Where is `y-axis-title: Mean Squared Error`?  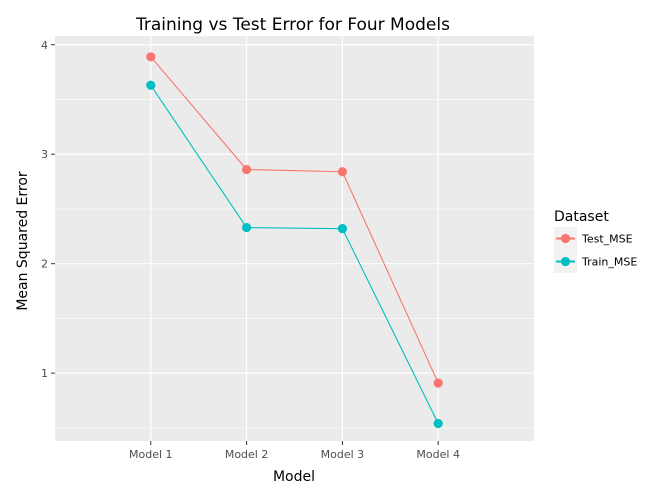
y-axis-title: Mean Squared Error is located at coordinates (23, 241).